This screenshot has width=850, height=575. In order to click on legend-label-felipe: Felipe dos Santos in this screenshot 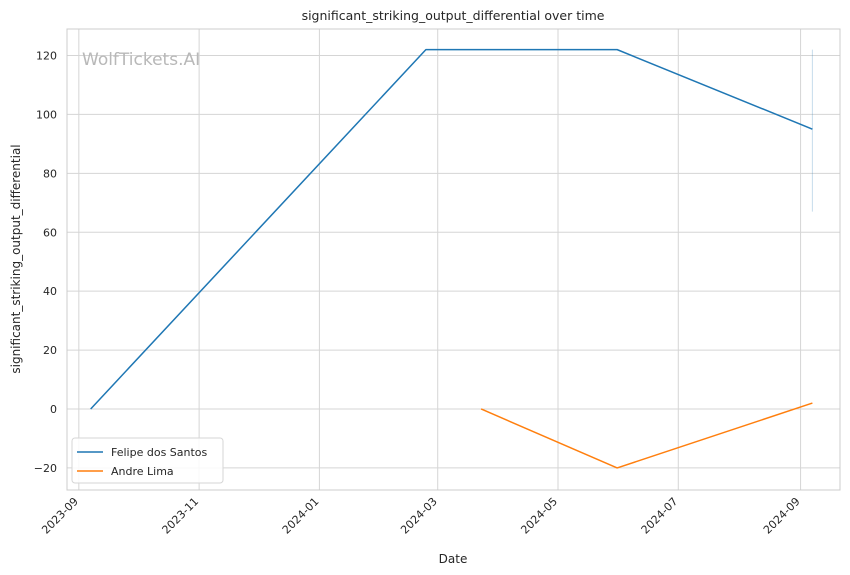, I will do `click(159, 452)`.